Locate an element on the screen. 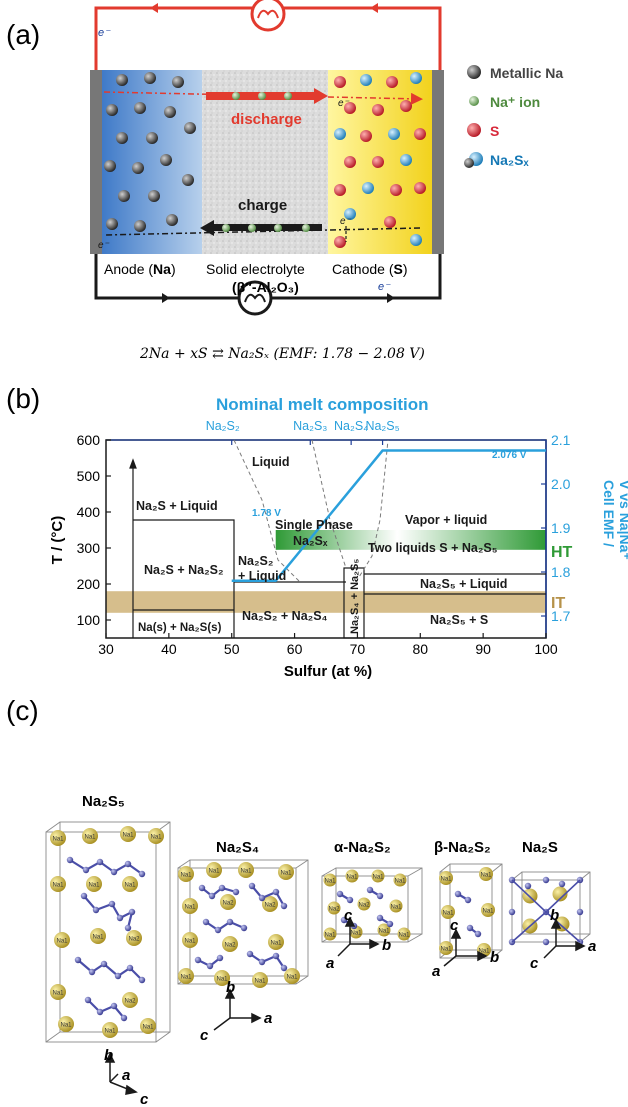  x-tick-label-90: 90 is located at coordinates (483, 649).